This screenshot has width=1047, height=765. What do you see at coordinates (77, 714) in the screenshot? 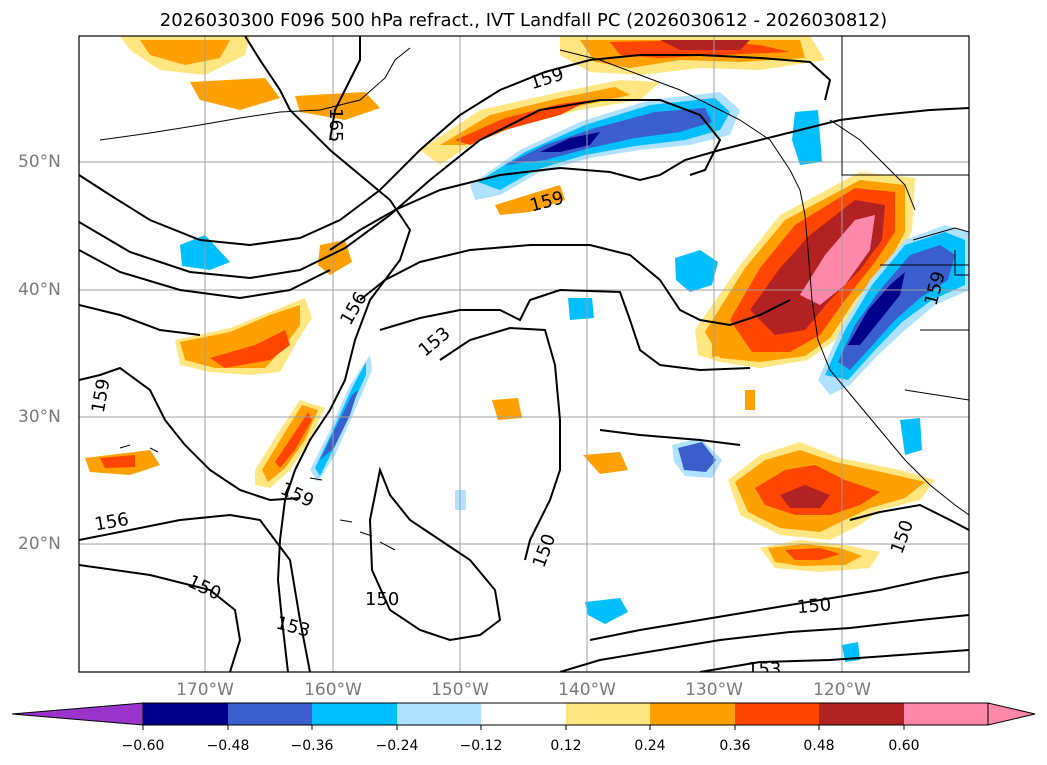
I see `colorbar-min-extend` at bounding box center [77, 714].